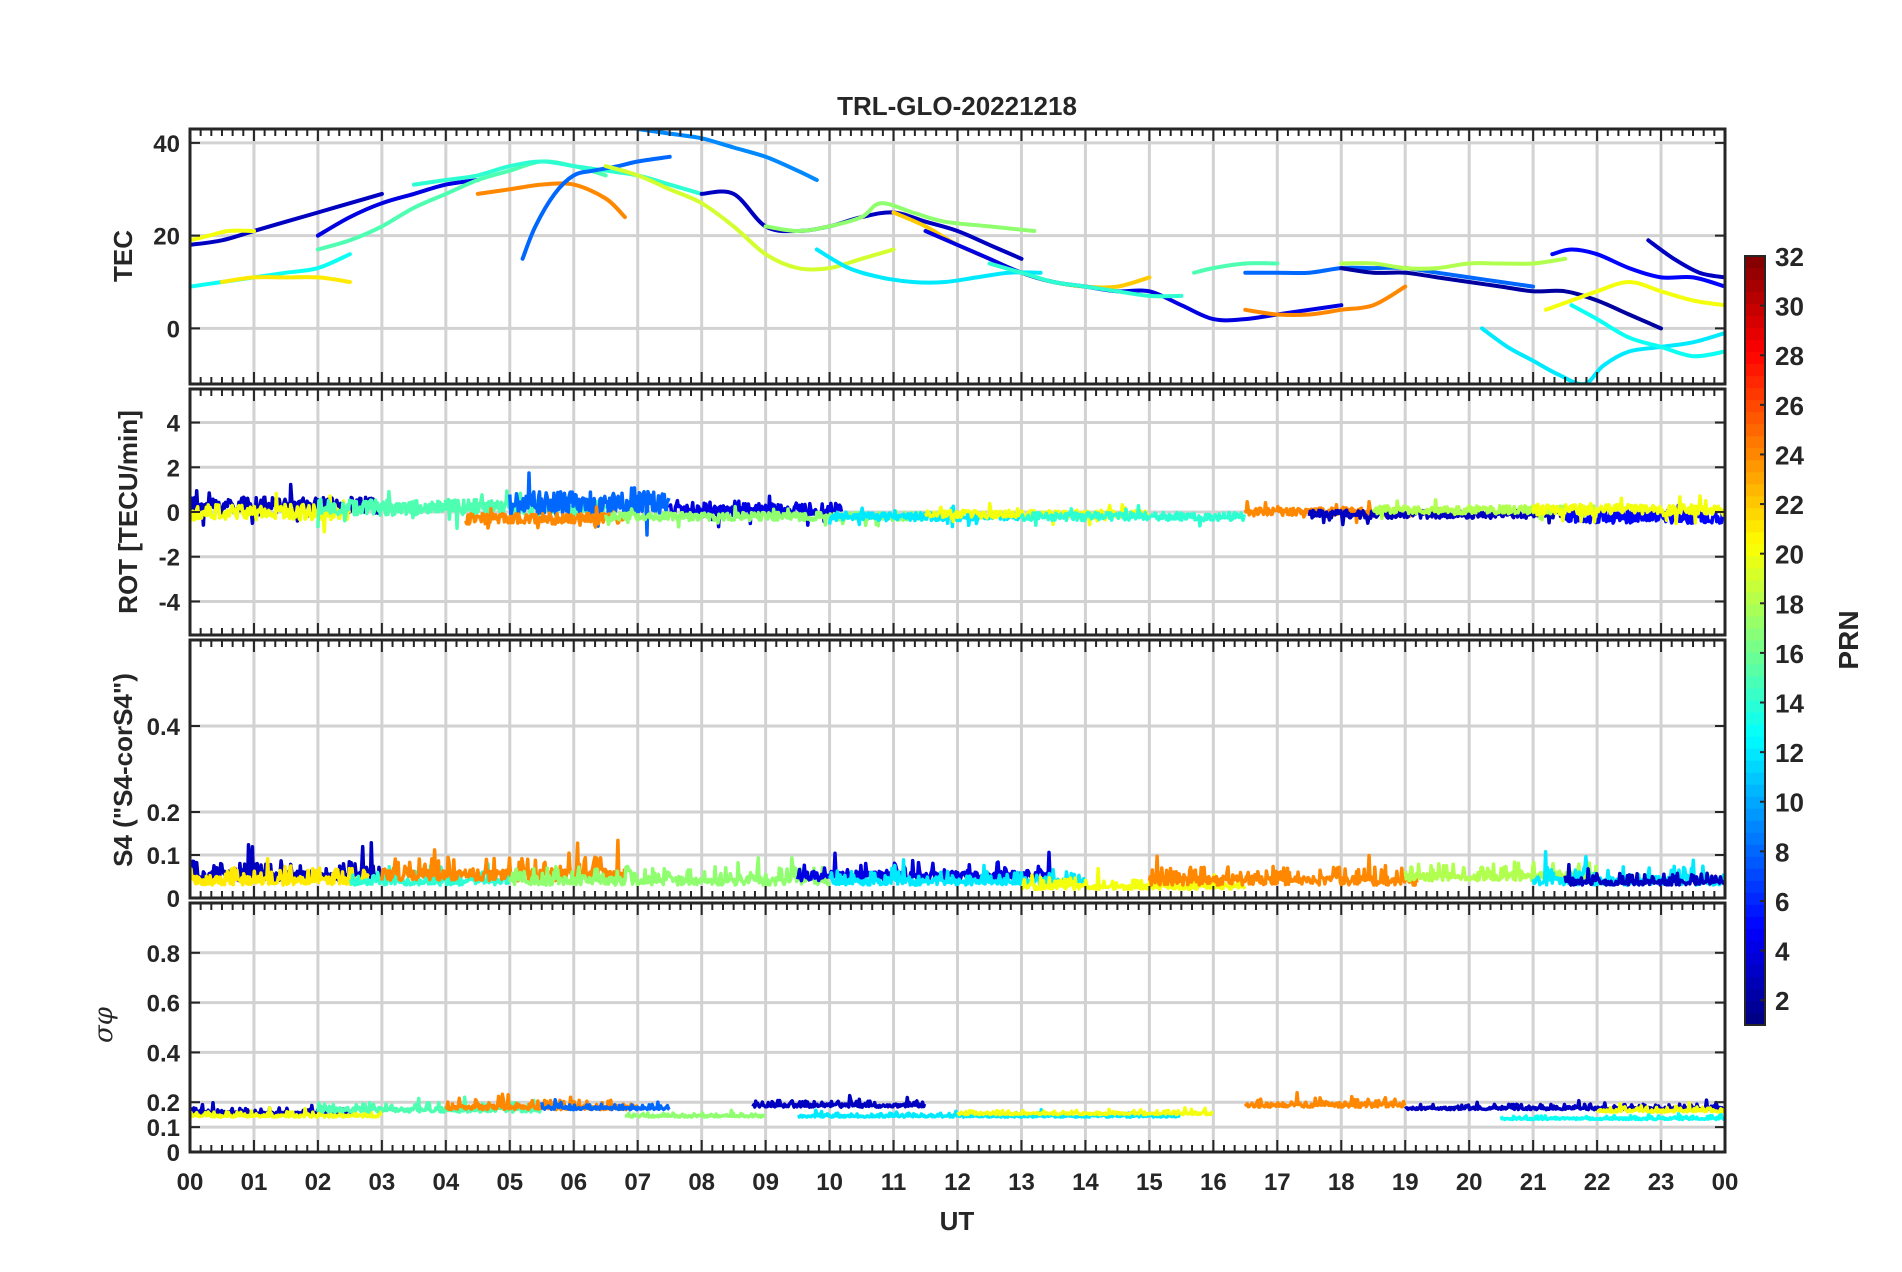  I want to click on s4-y-ticks: 0 0.1 0.2 0.4, so click(164, 813).